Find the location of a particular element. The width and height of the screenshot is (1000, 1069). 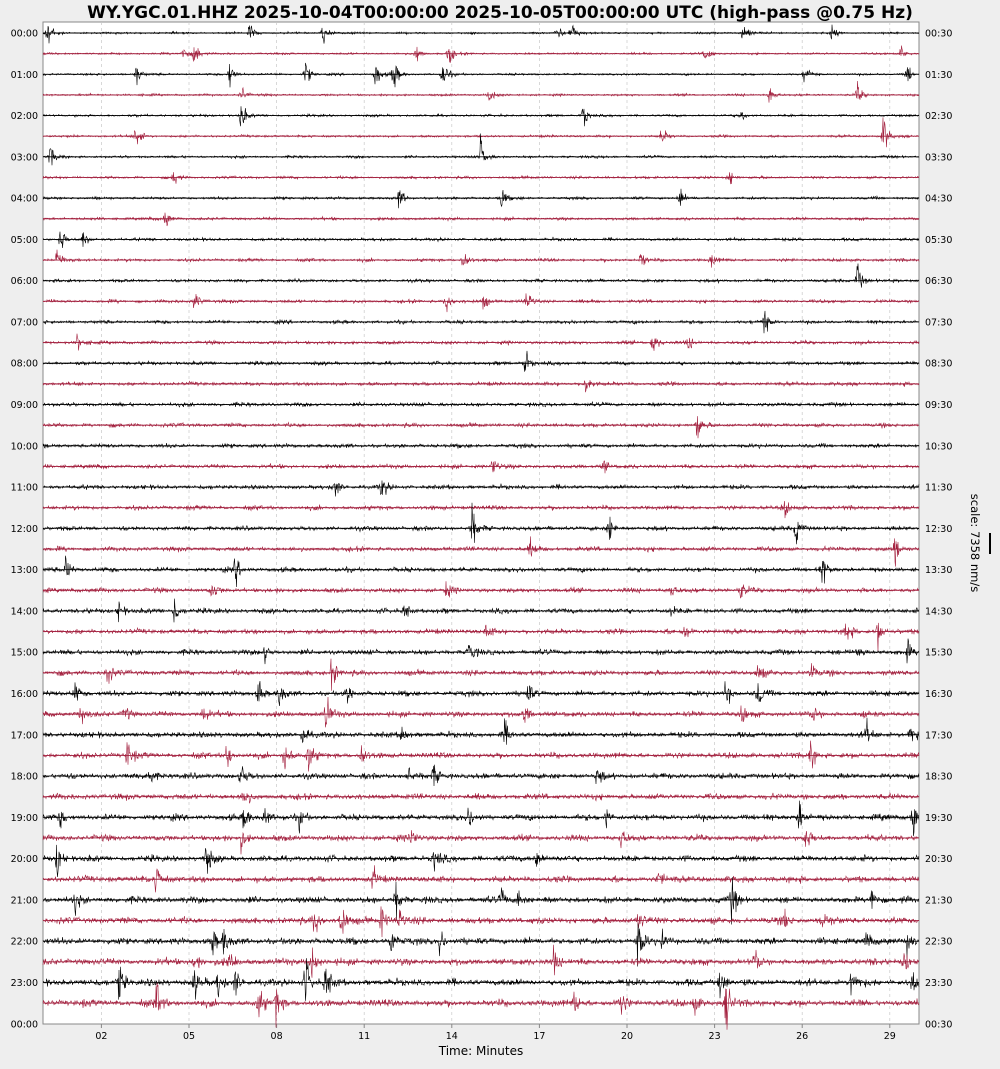

row-time-label-left: 17:00 is located at coordinates (24, 735).